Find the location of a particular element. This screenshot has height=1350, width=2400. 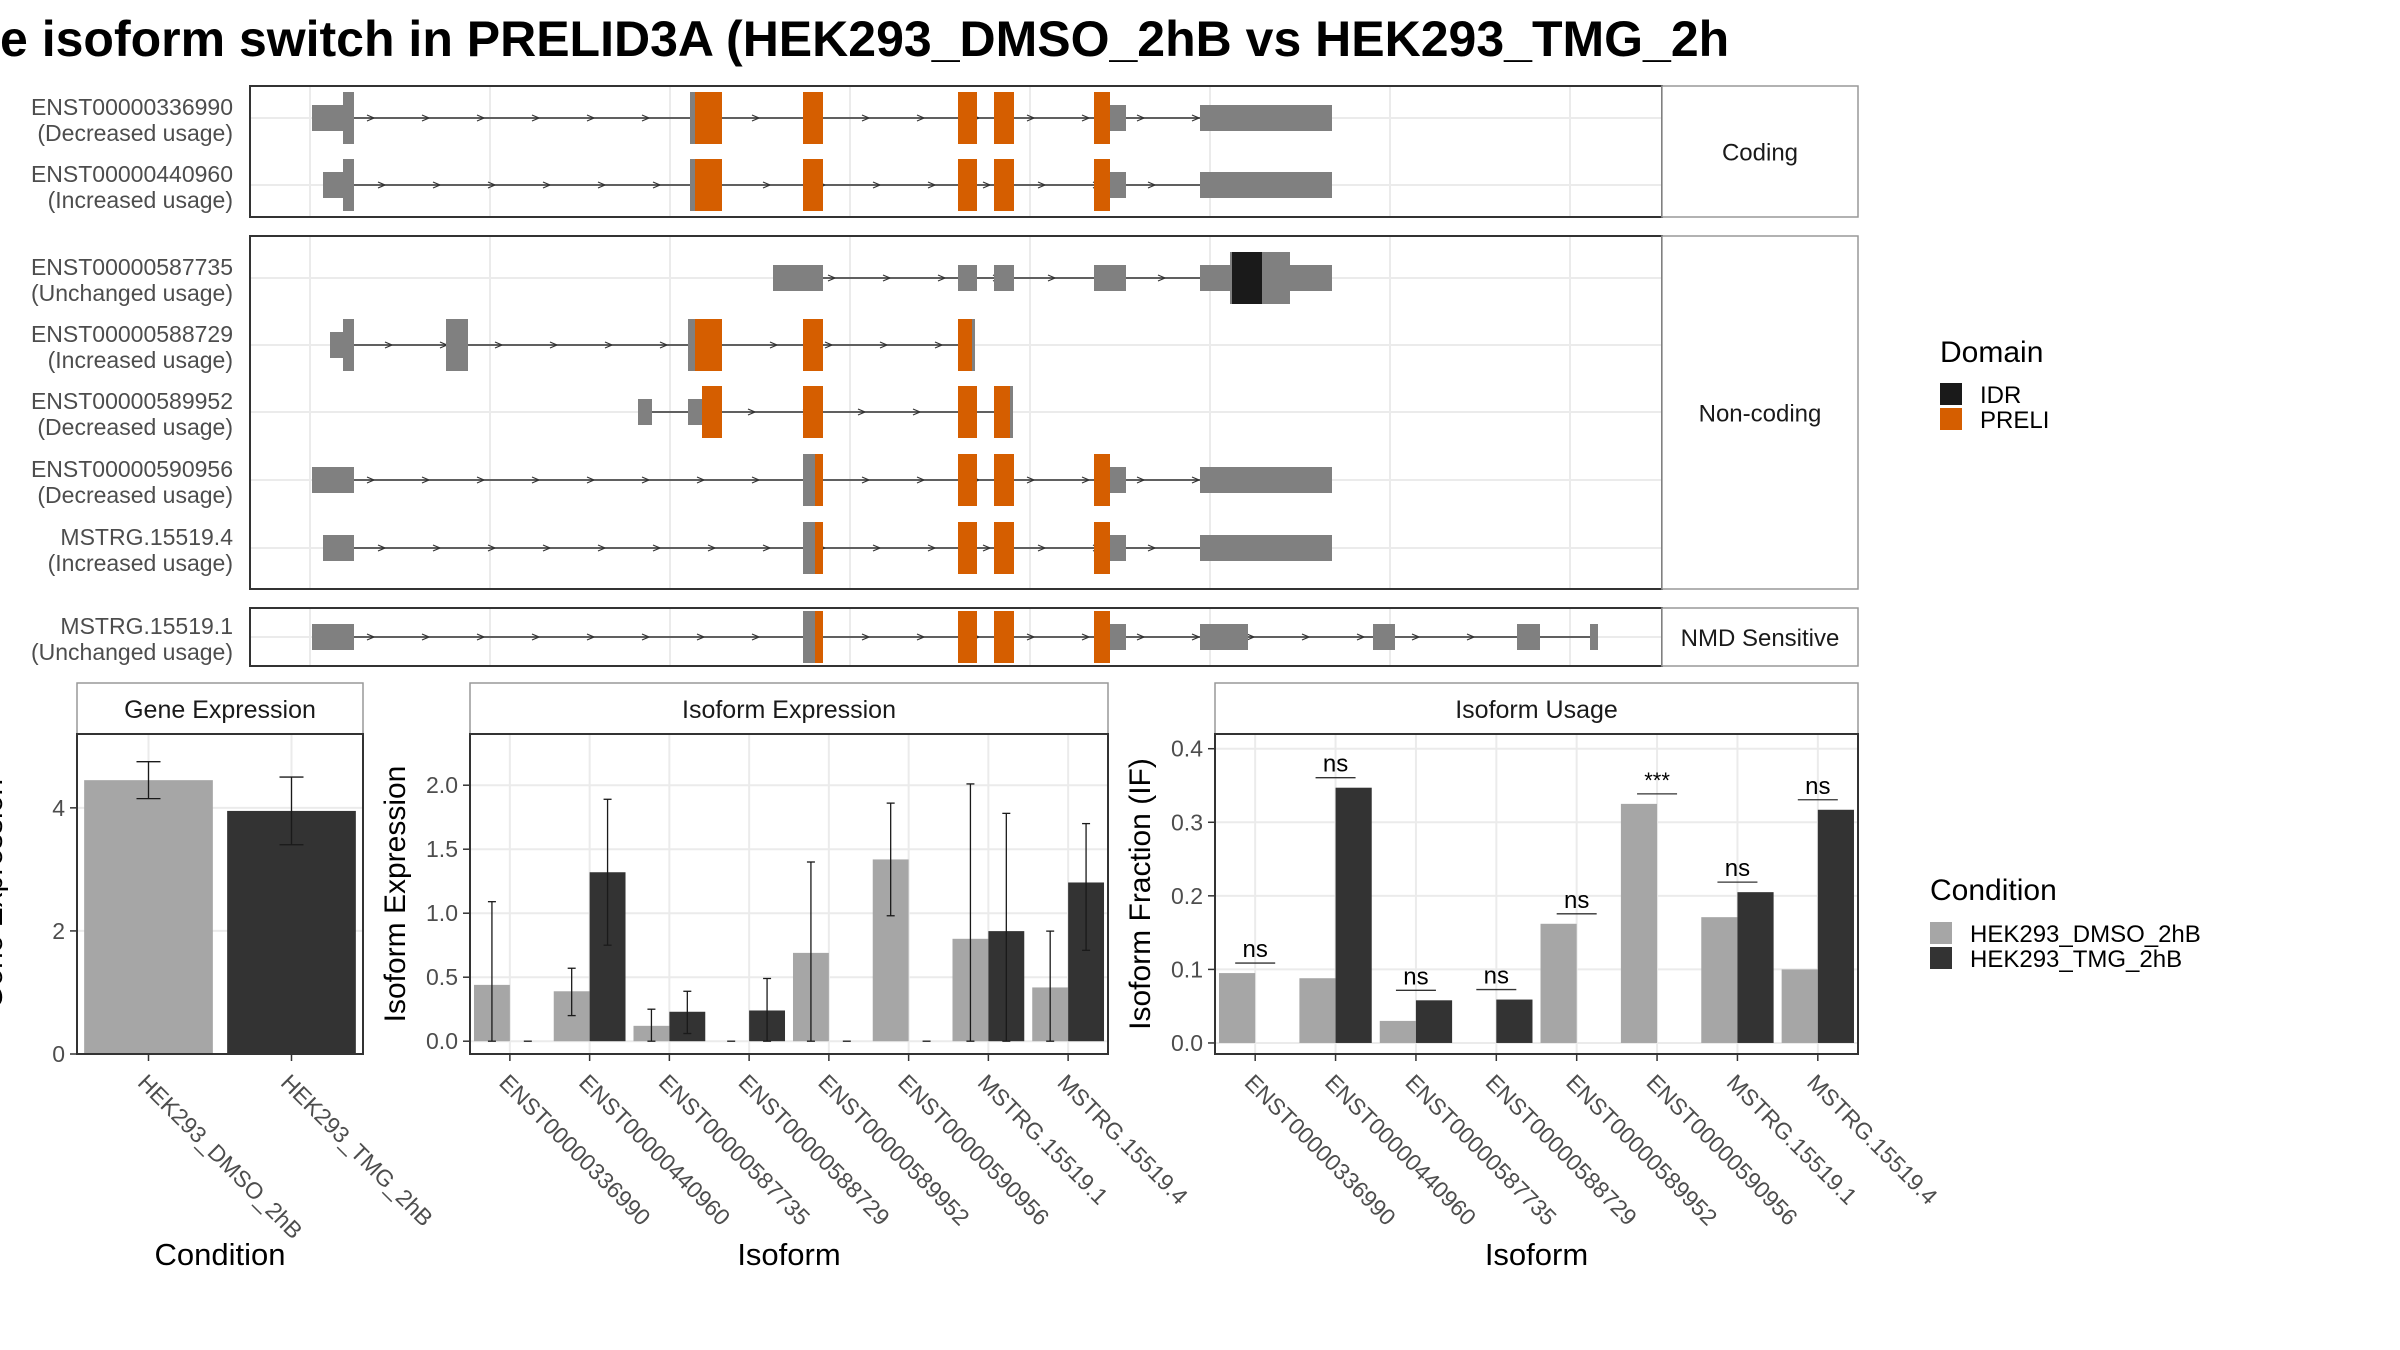

domain-legend: Domain IDR PRELI is located at coordinates (1994, 385).